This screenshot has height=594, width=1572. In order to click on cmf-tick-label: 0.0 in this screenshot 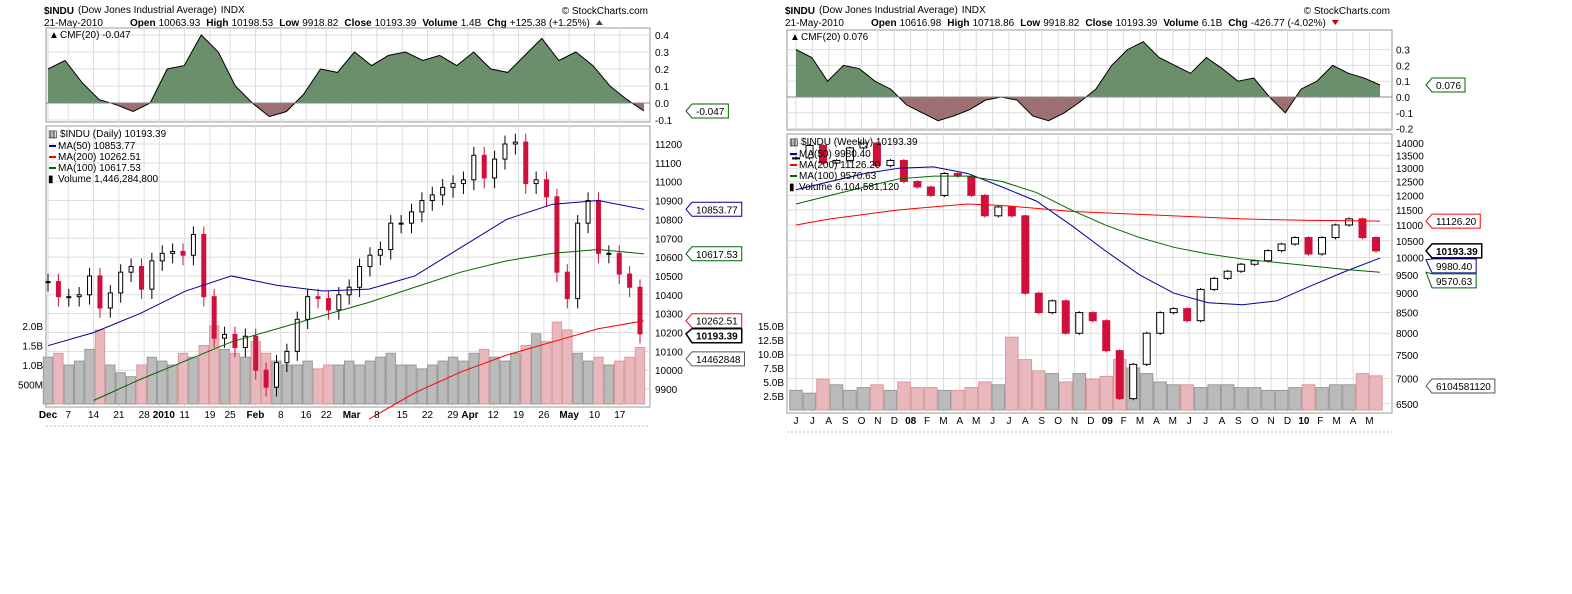, I will do `click(662, 104)`.